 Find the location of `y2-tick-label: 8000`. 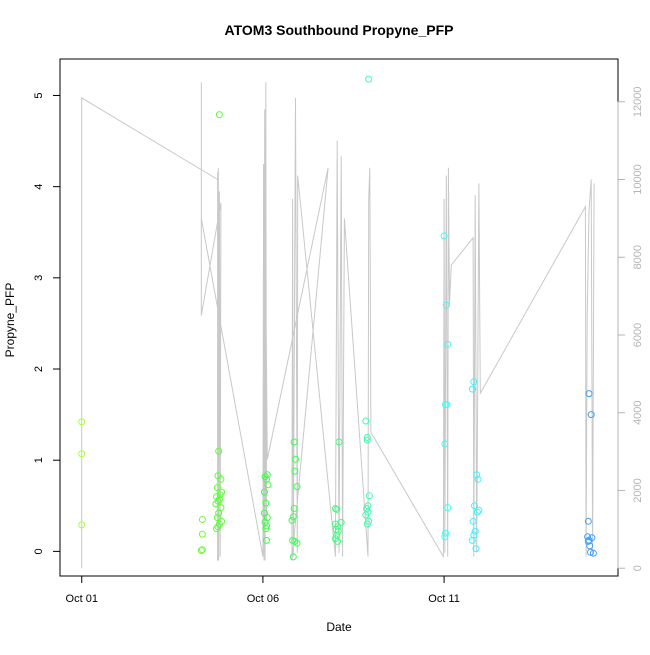

y2-tick-label: 8000 is located at coordinates (638, 257).